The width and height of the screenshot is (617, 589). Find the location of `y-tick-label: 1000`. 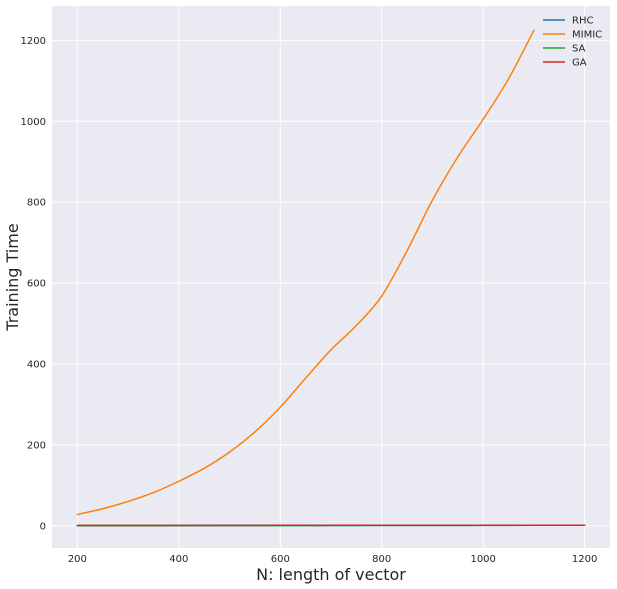

y-tick-label: 1000 is located at coordinates (33, 122).